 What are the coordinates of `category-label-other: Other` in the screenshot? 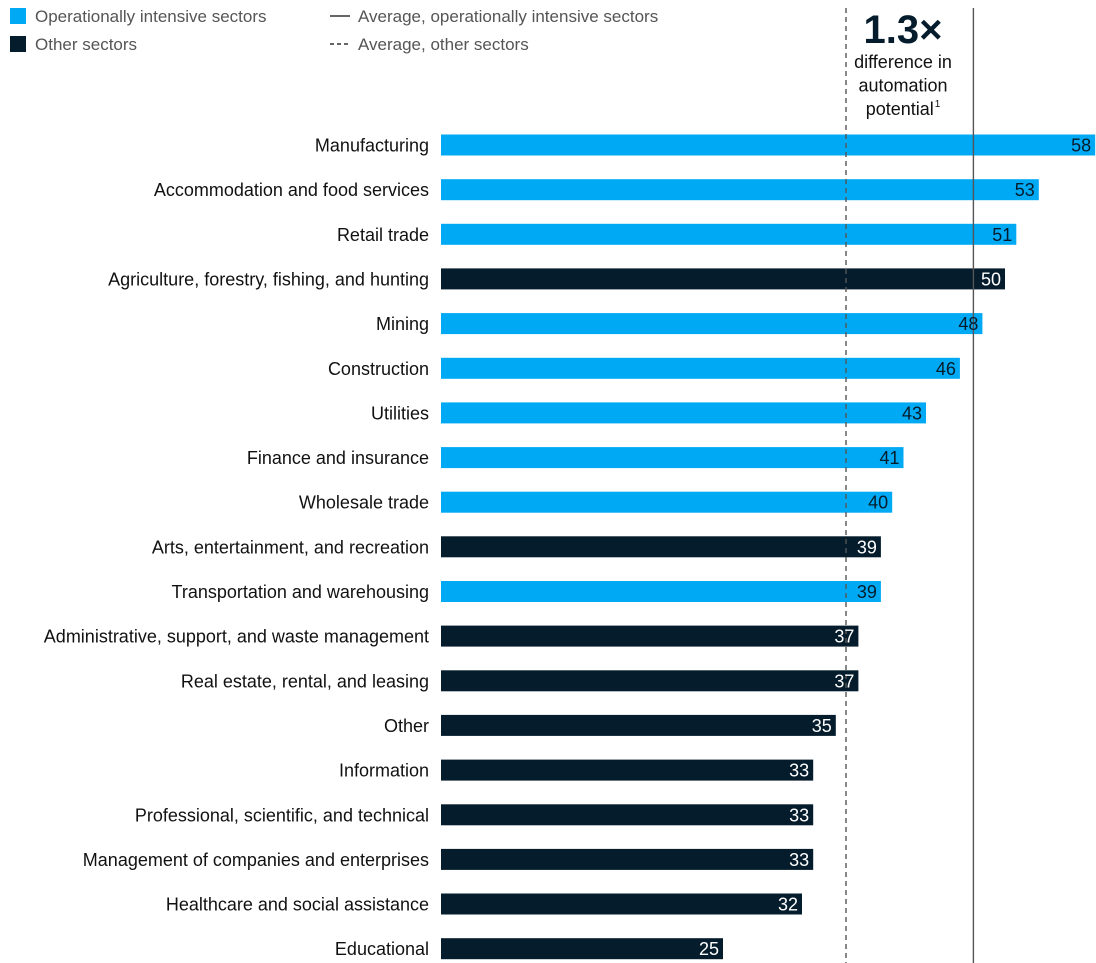 It's located at (406, 726).